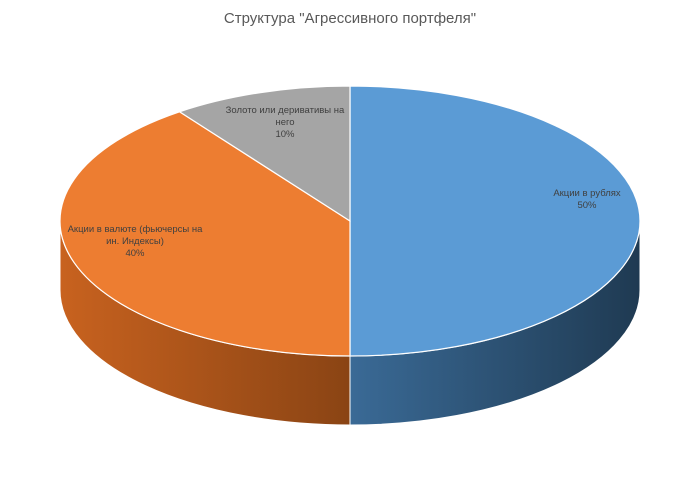 The width and height of the screenshot is (700, 480). Describe the element at coordinates (264, 154) in the screenshot. I see `pie-slice` at that location.